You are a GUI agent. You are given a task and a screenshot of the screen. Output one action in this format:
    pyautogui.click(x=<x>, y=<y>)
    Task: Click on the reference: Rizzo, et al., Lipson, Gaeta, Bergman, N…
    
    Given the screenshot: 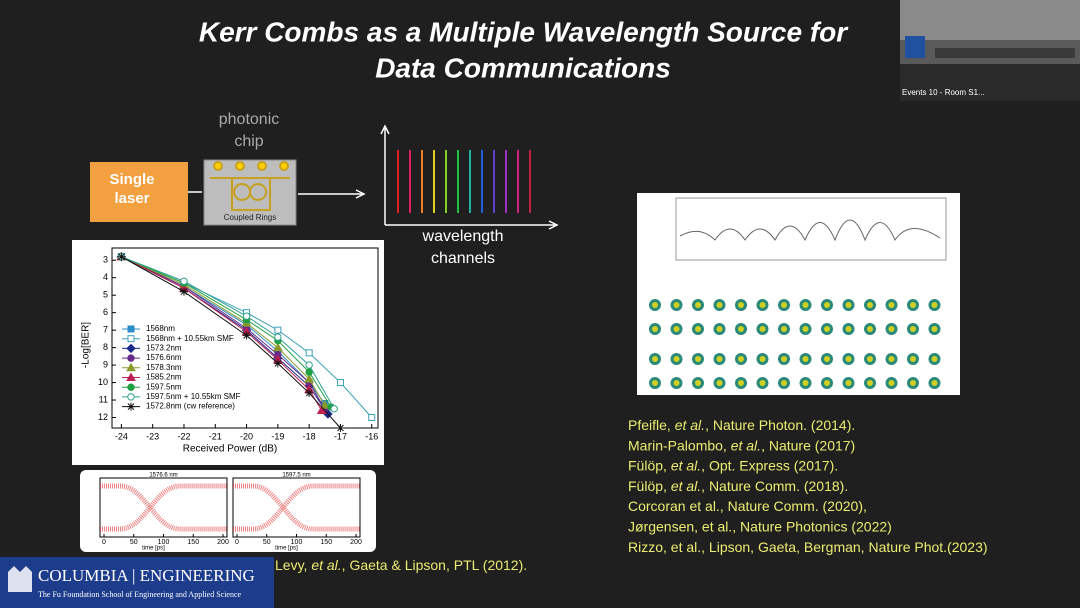 What is the action you would take?
    pyautogui.click(x=808, y=547)
    